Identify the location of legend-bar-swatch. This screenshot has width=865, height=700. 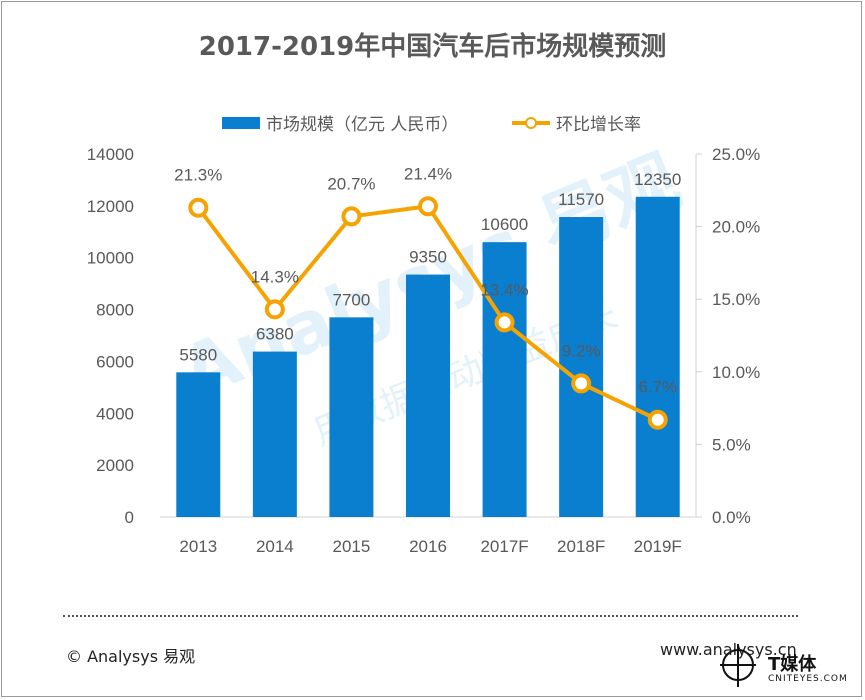
(241, 122).